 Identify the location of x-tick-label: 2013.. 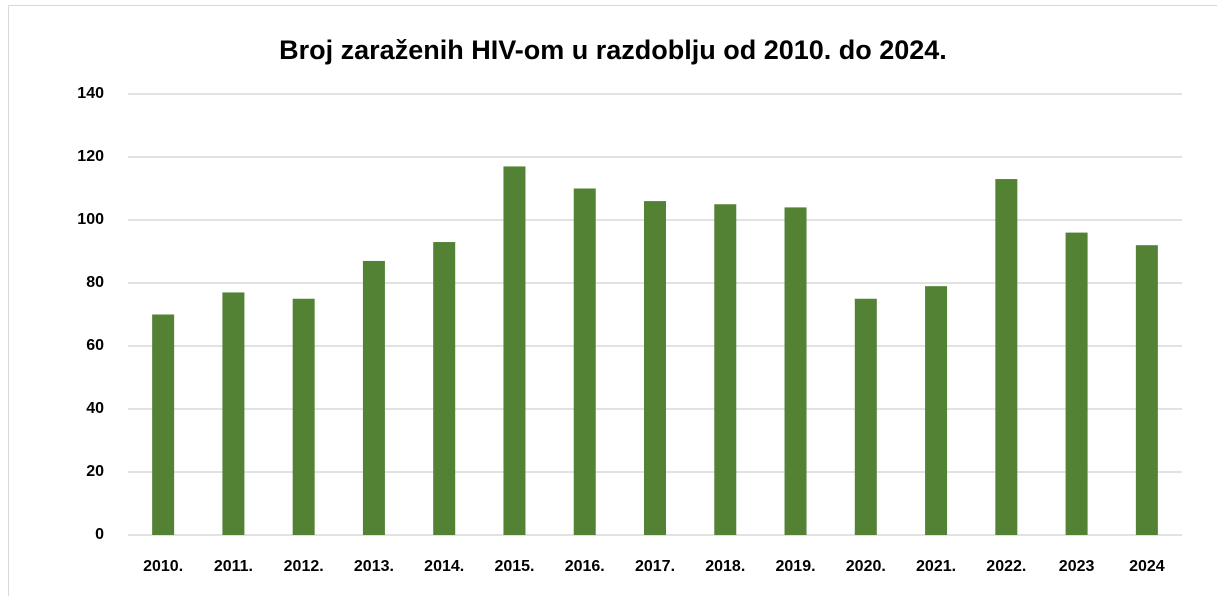
(374, 566).